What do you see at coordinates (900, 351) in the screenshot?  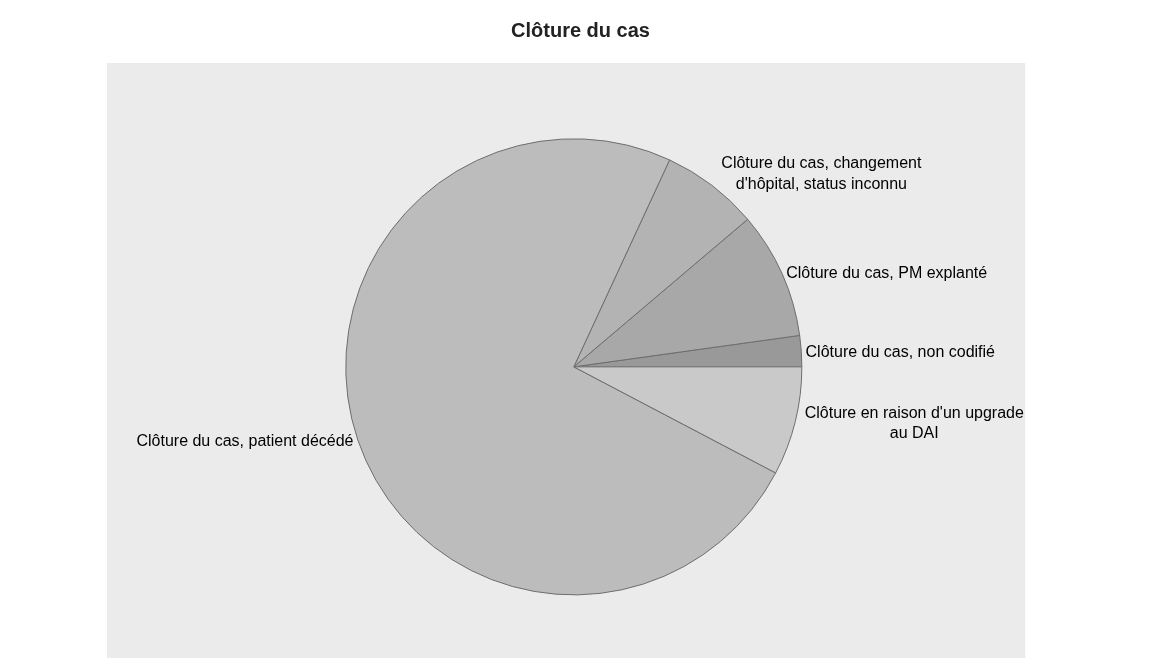 I see `slice-label: Clôture du cas, non codifié` at bounding box center [900, 351].